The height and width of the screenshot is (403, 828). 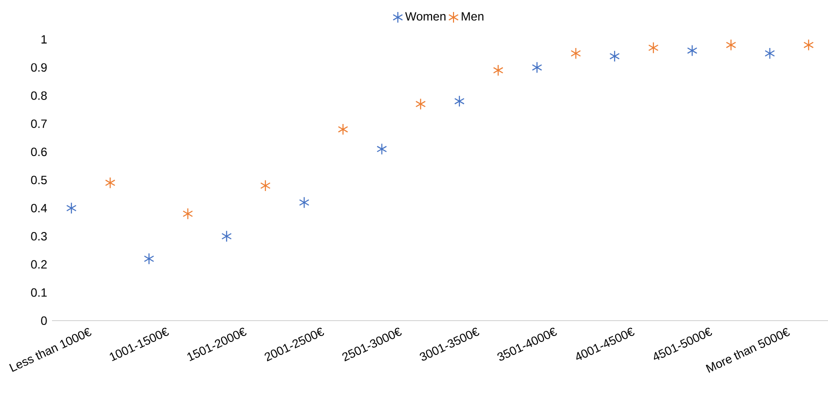 What do you see at coordinates (39, 292) in the screenshot?
I see `y-tick-label: 0.1` at bounding box center [39, 292].